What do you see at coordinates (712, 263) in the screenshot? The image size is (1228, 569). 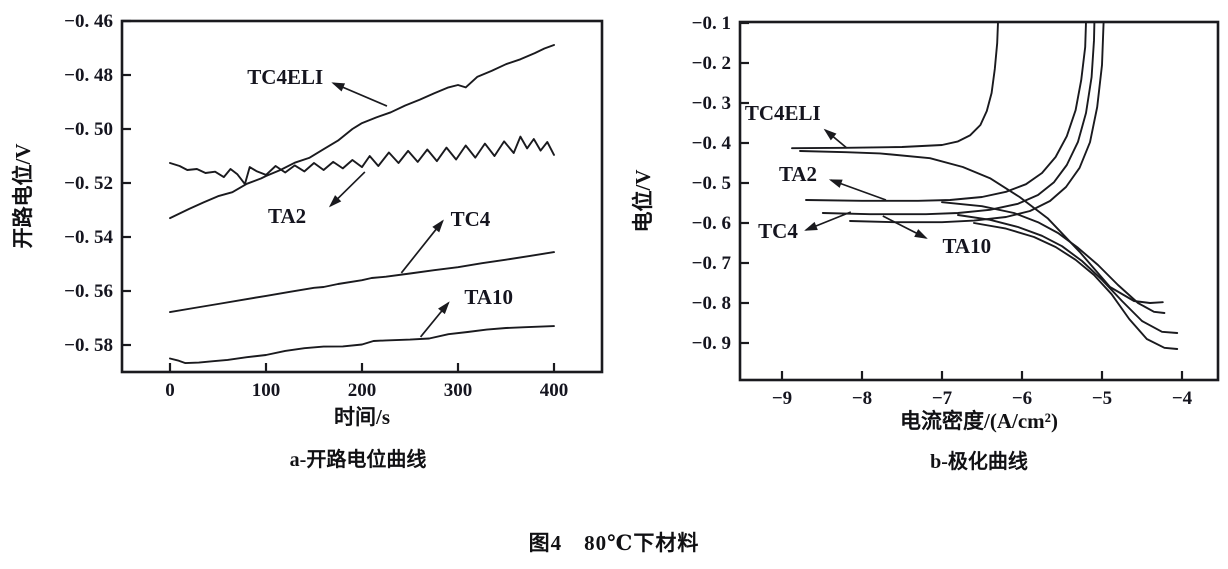 I see `tick-label-y: −0. 7` at bounding box center [712, 263].